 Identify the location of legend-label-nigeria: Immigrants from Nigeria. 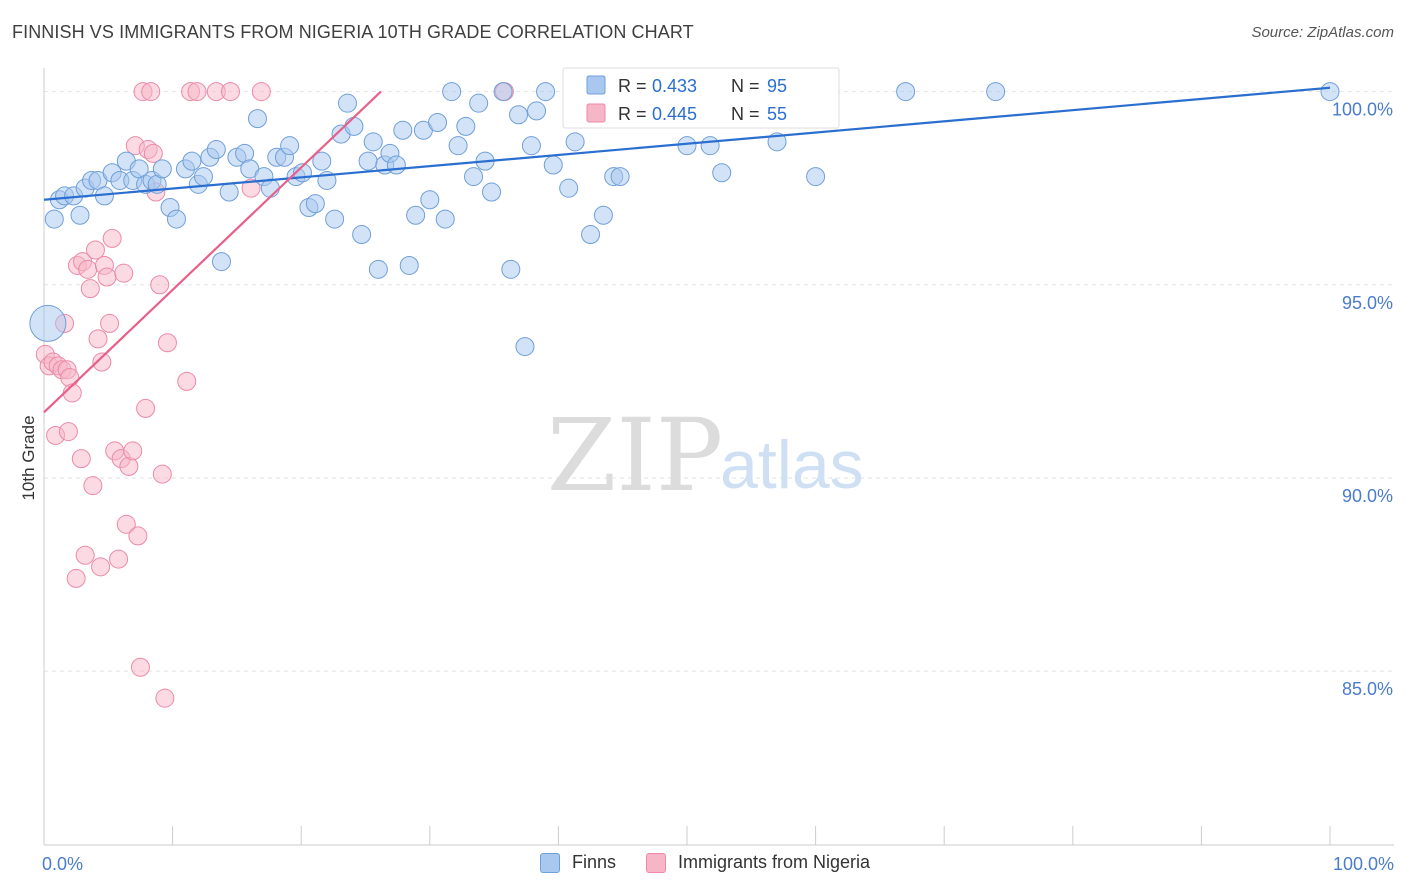
(774, 862).